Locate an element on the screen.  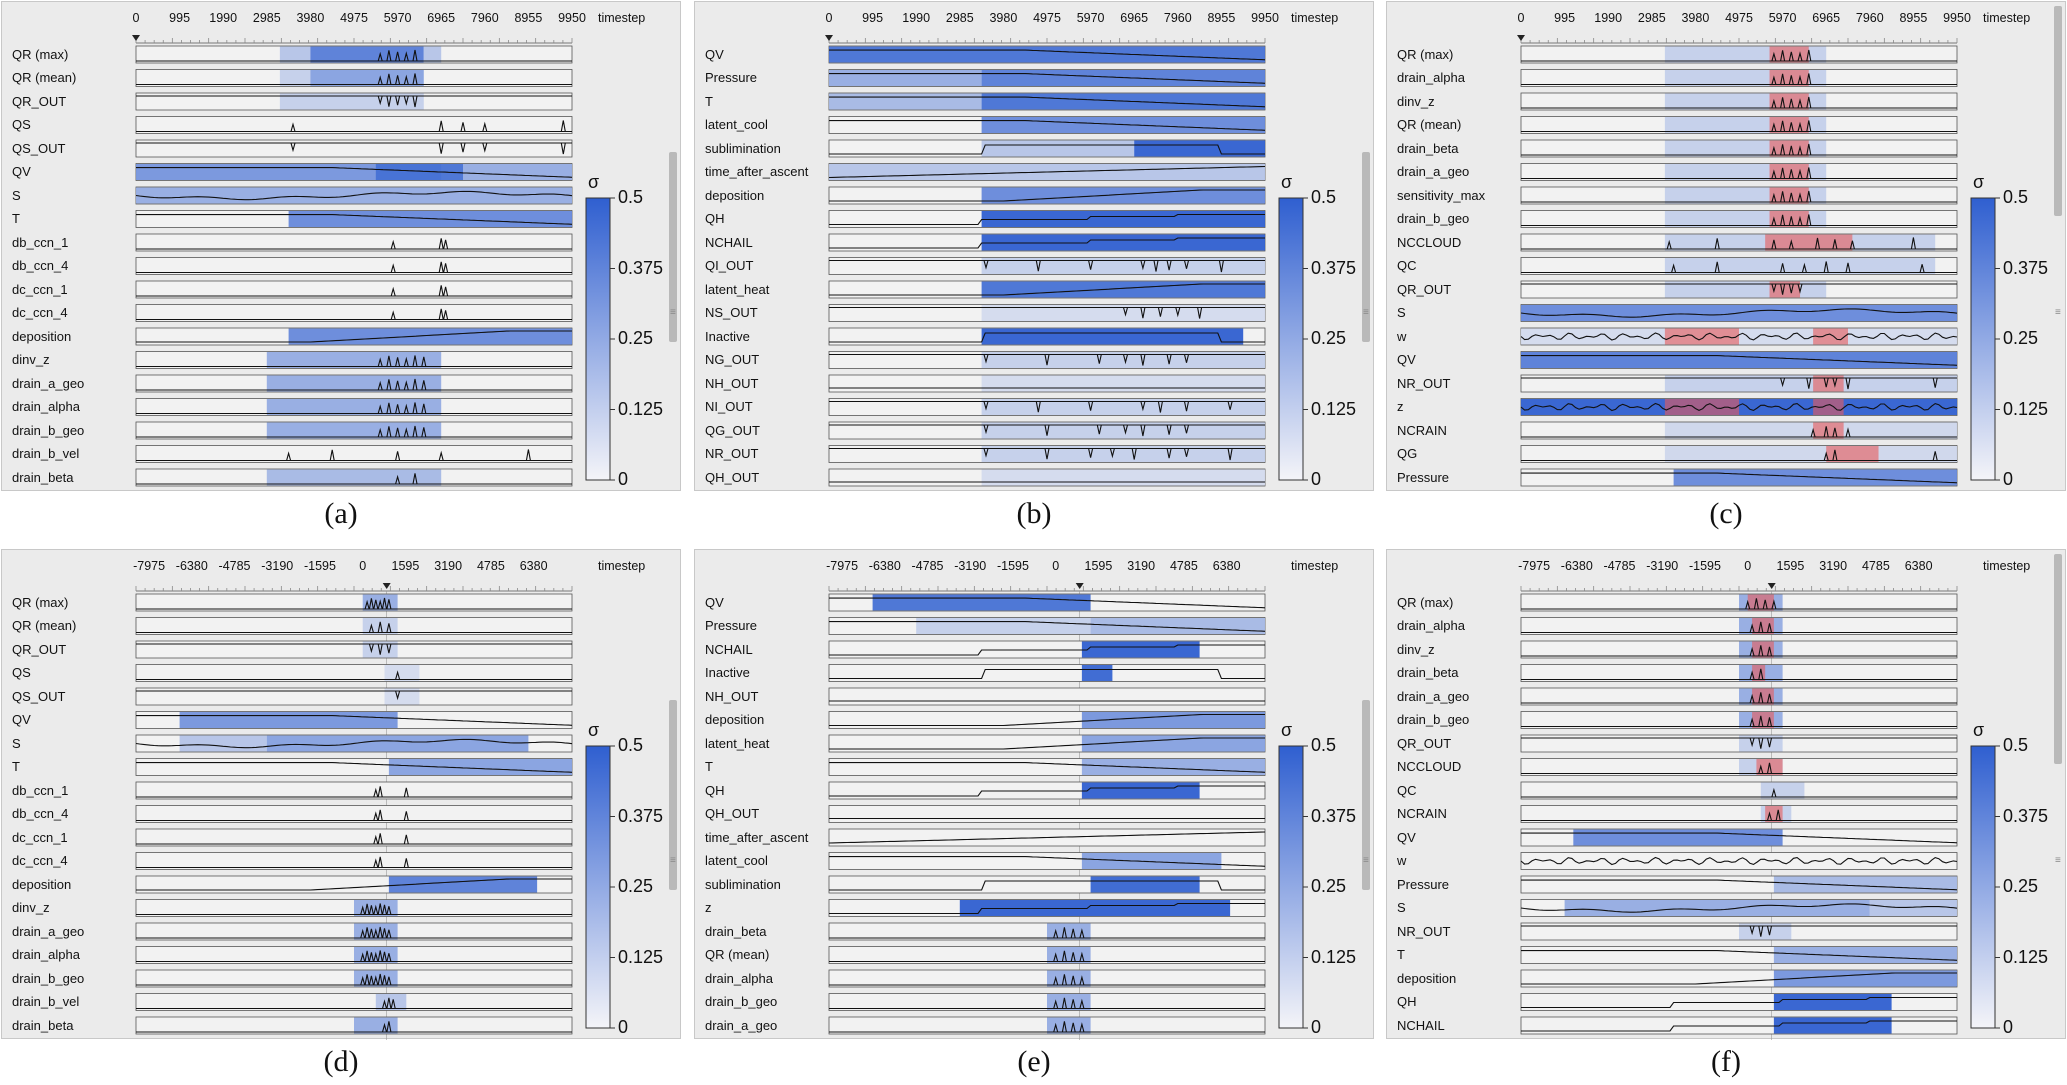
row-label: QG_OUT is located at coordinates (732, 430).